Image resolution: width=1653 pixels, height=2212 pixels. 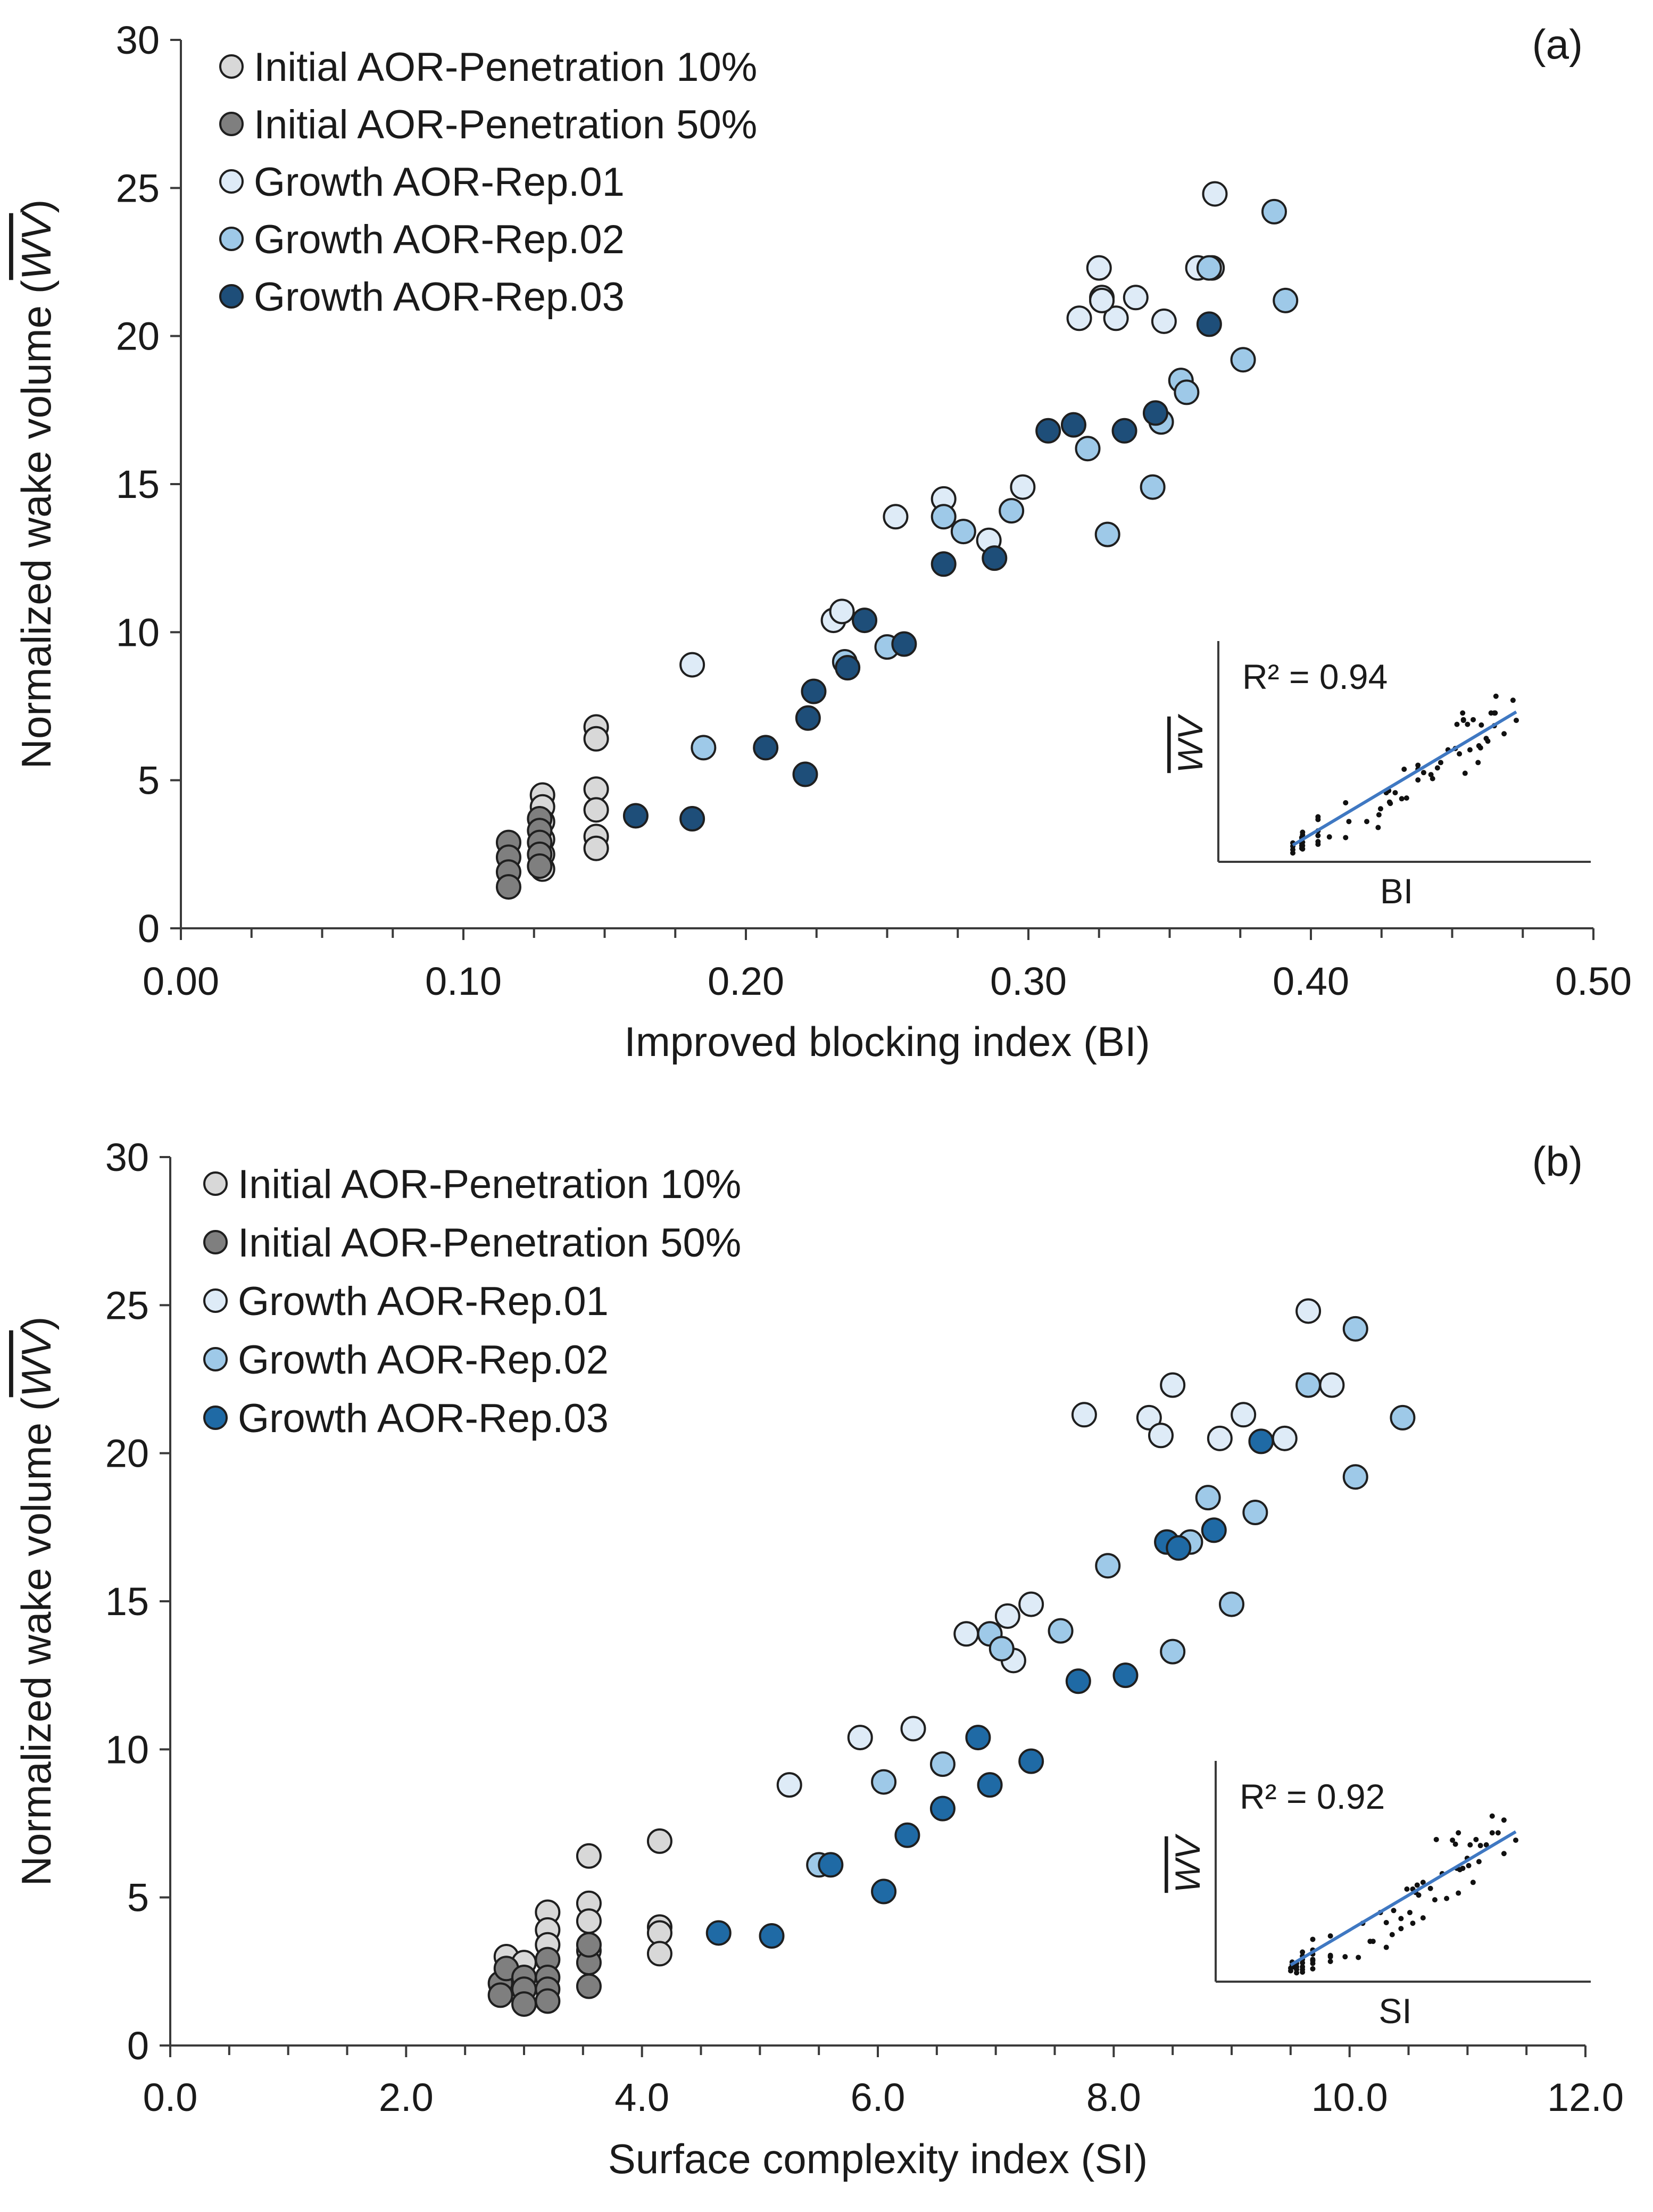 I want to click on y-tick-label: 20, so click(x=127, y=1454).